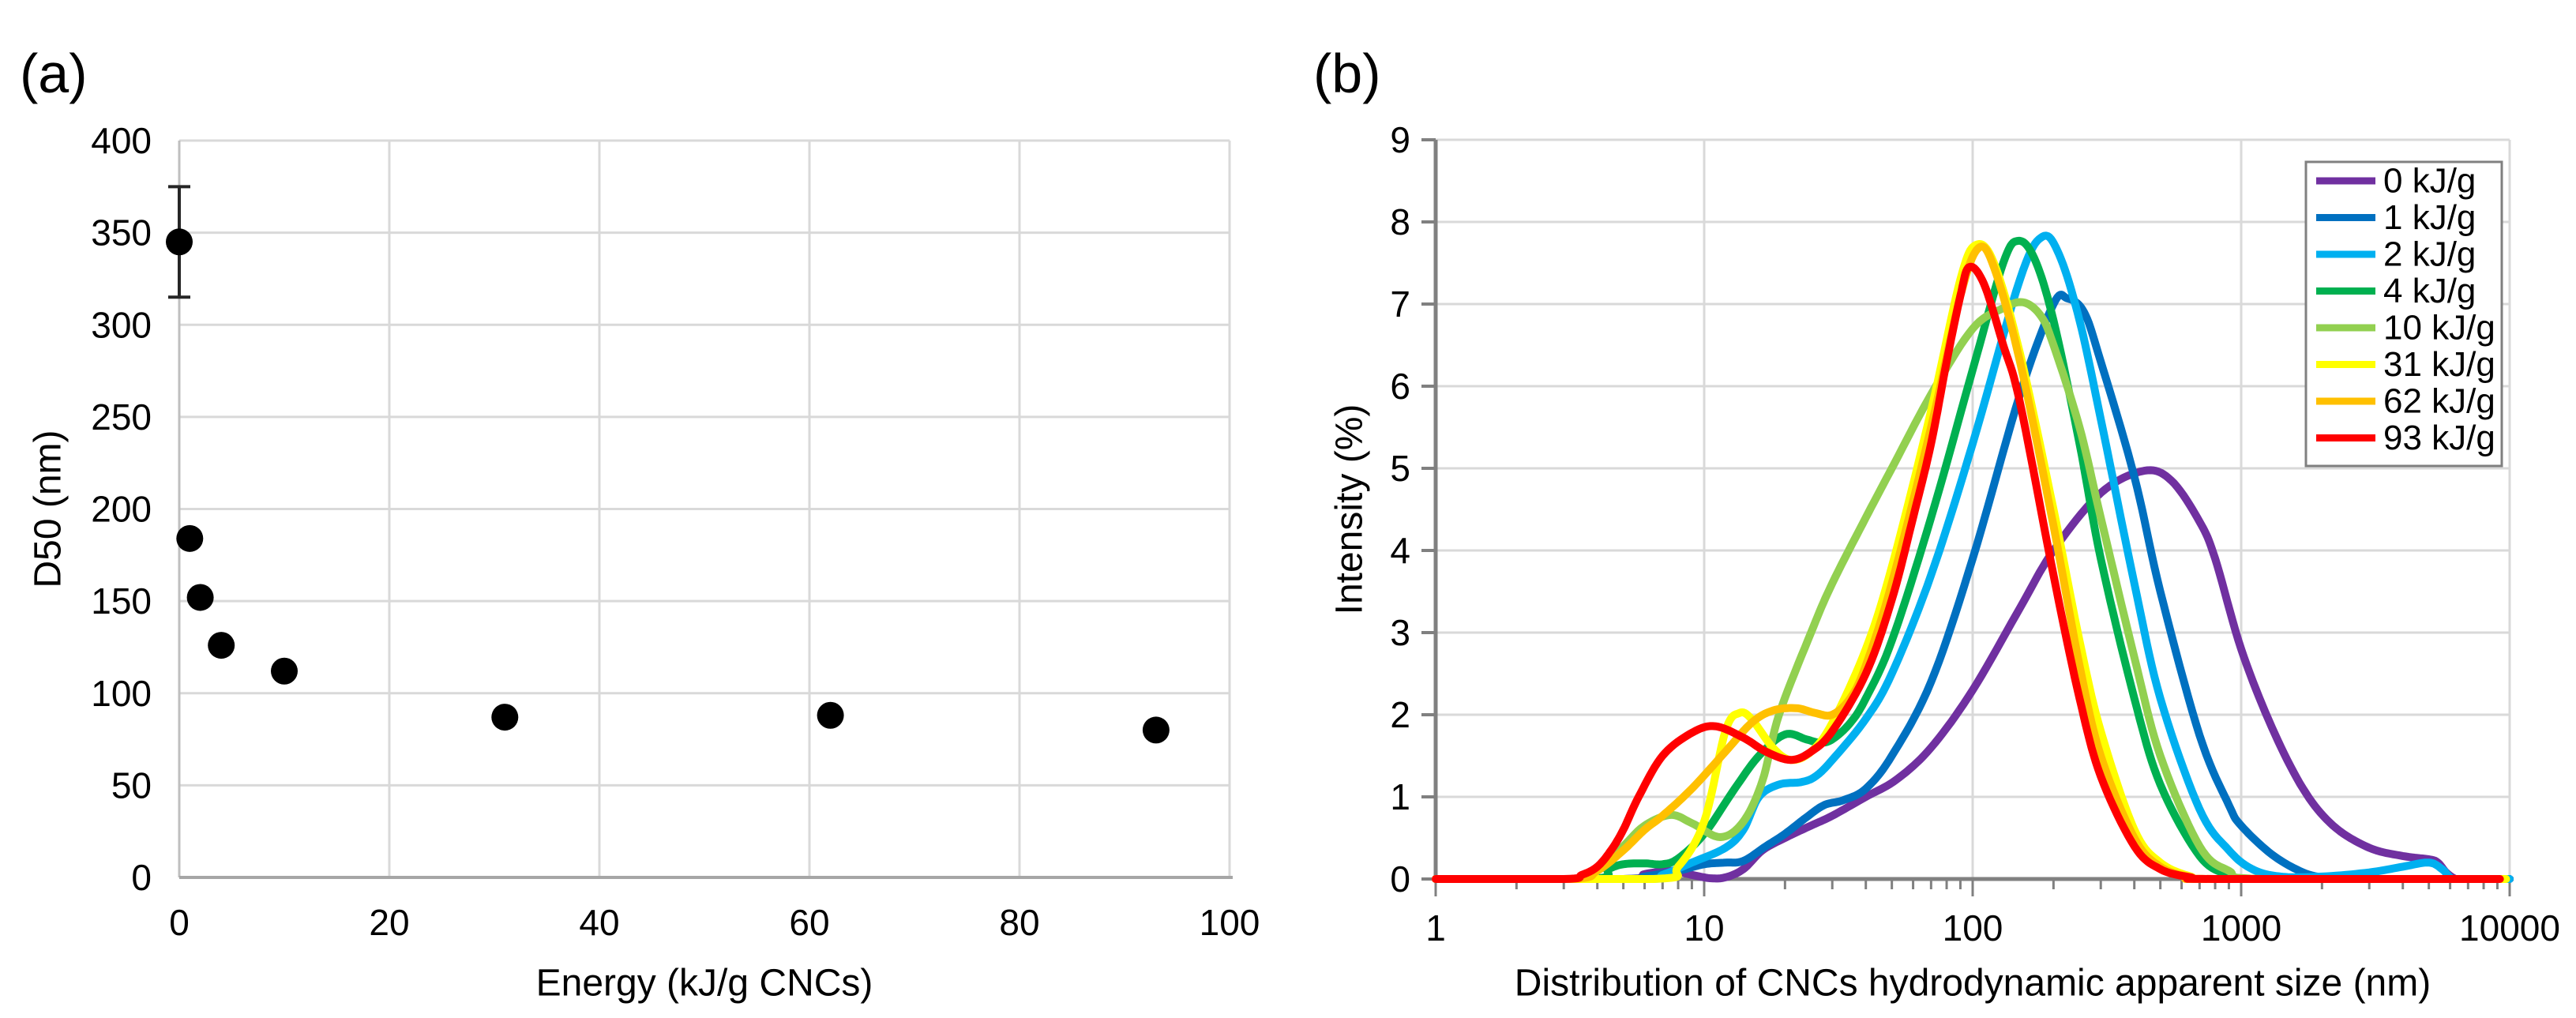  Describe the element at coordinates (54, 73) in the screenshot. I see `panel-label-a: (a)` at that location.